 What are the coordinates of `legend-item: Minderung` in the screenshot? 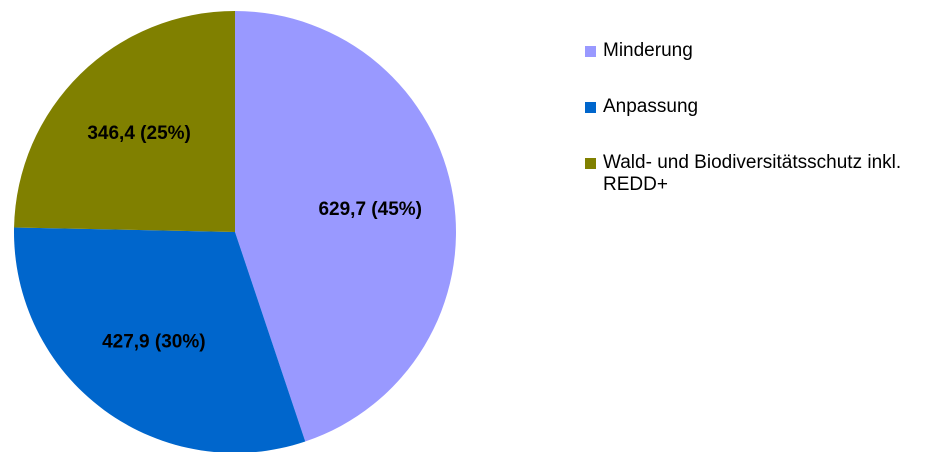 It's located at (760, 51).